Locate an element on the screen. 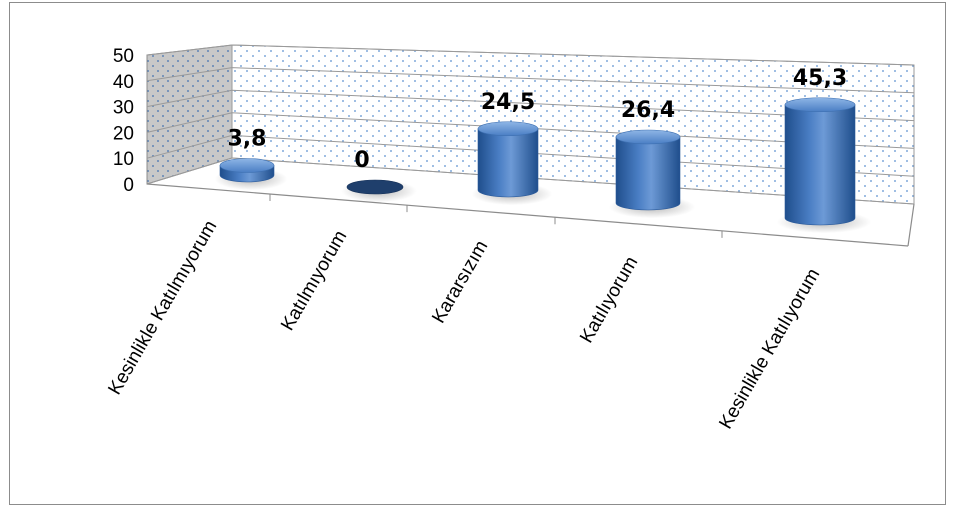 Image resolution: width=954 pixels, height=508 pixels. side-wall is located at coordinates (189, 114).